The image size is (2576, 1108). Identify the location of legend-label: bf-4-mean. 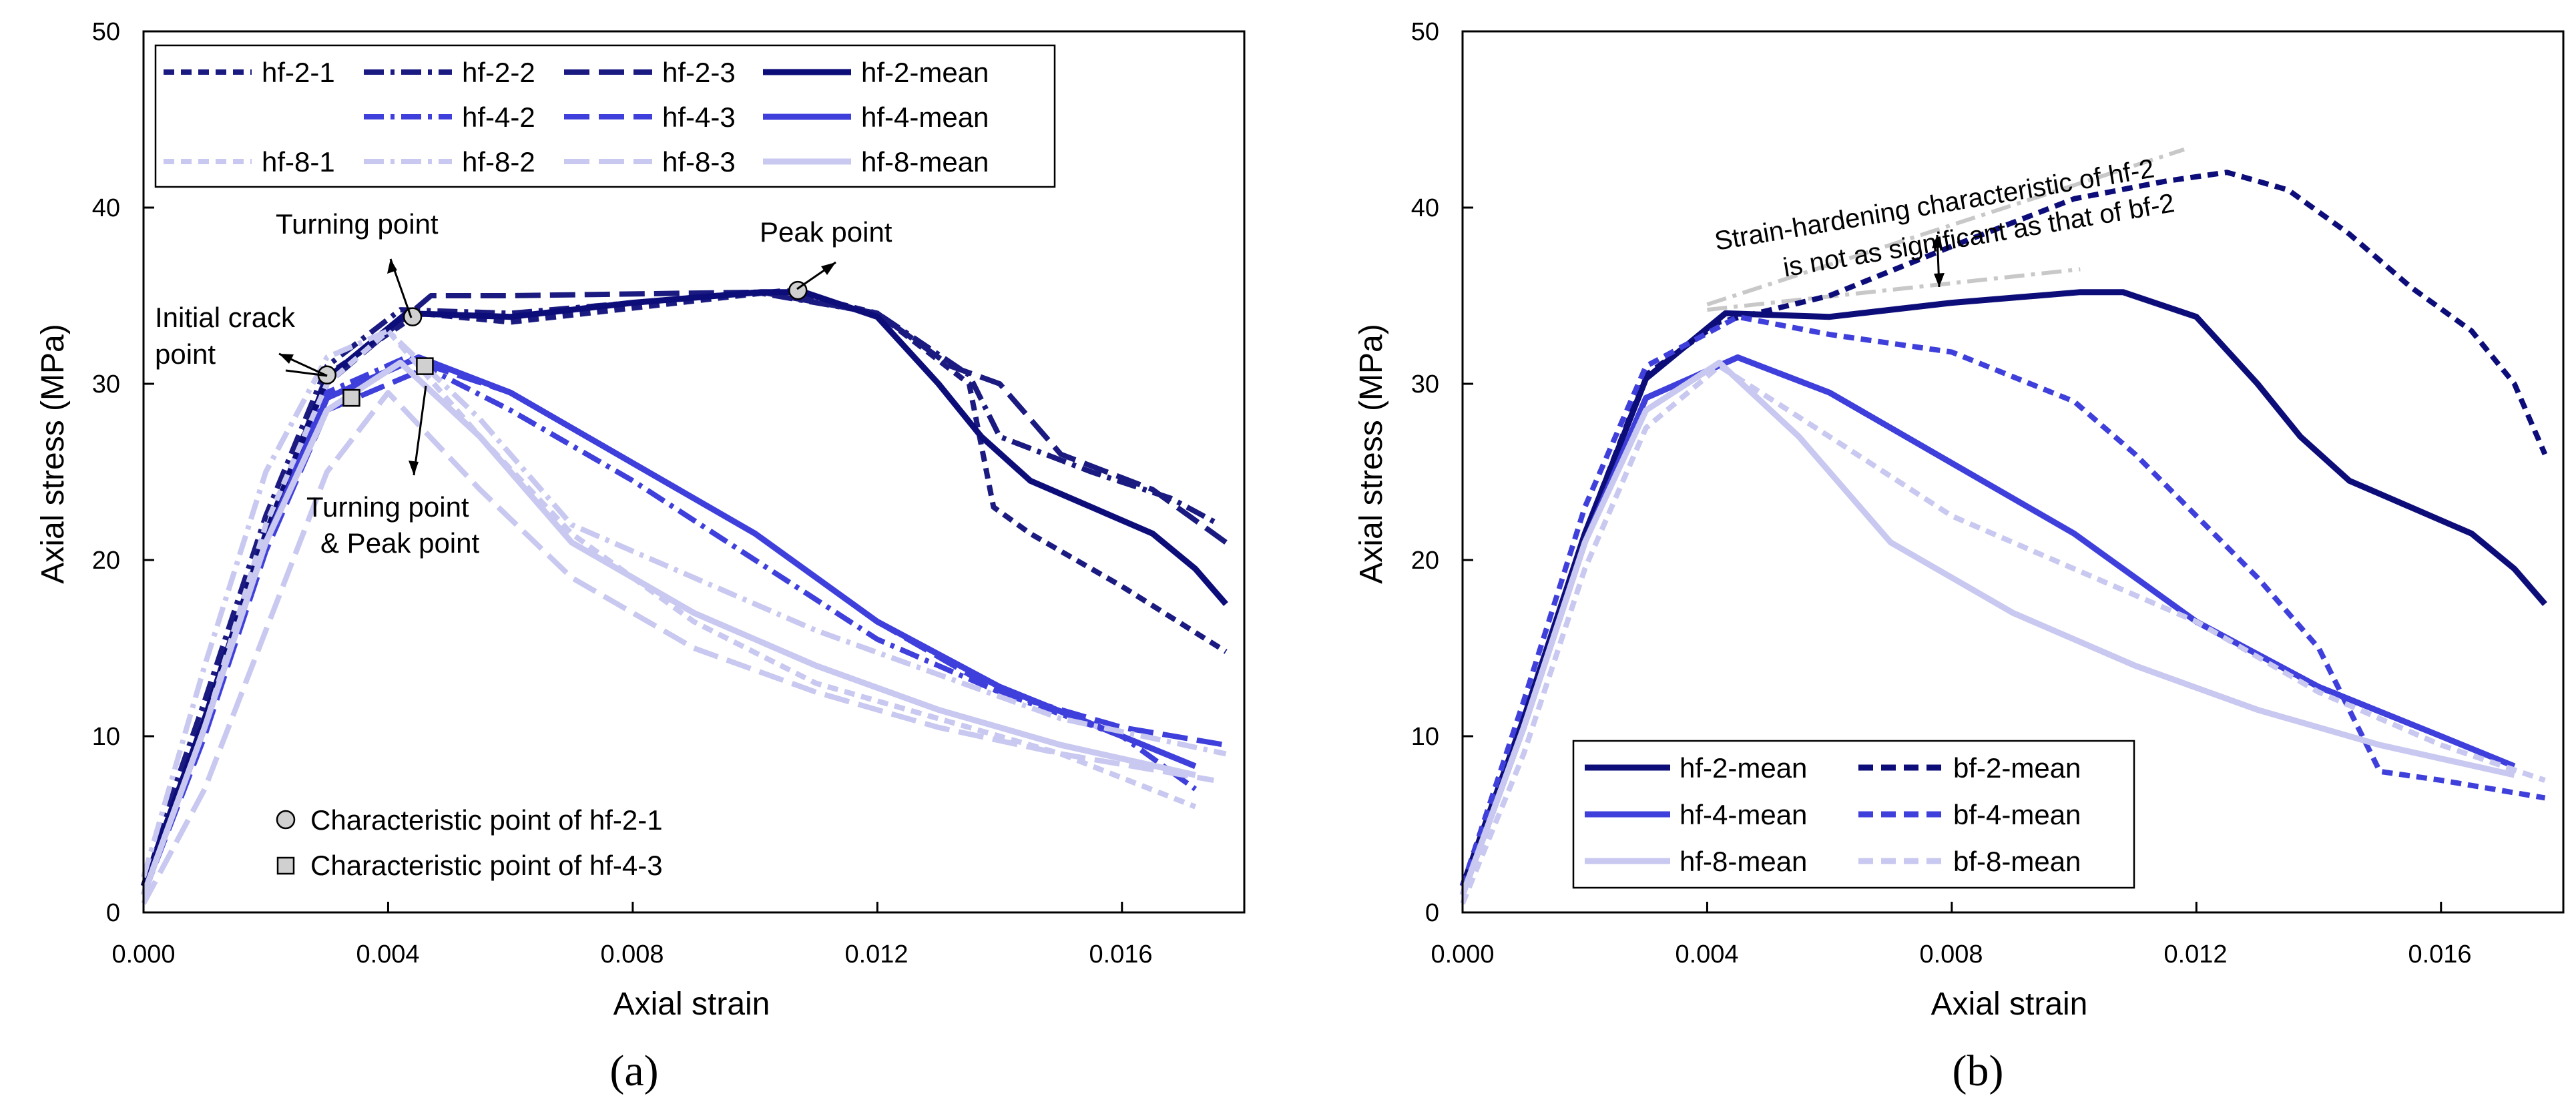
(2017, 814).